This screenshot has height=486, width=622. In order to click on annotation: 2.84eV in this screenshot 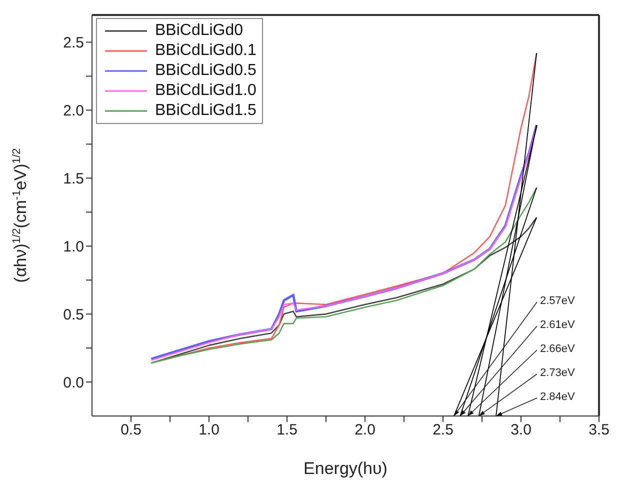, I will do `click(558, 397)`.